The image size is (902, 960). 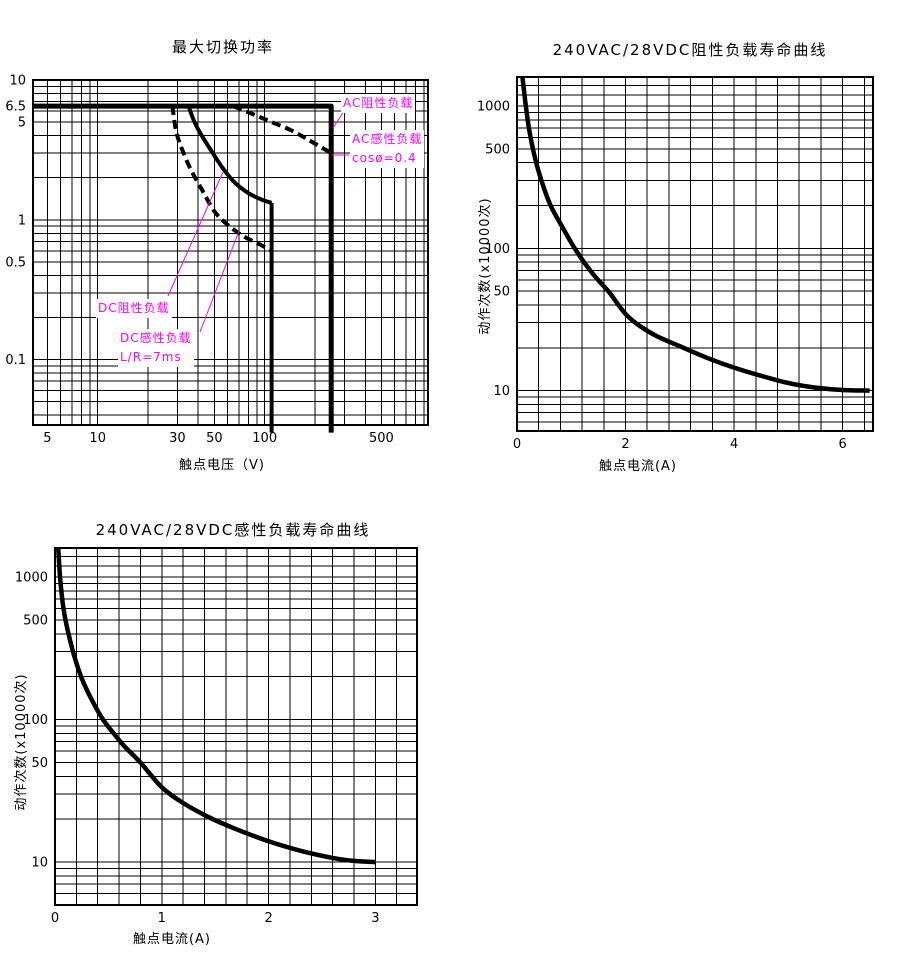 I want to click on curve-label: DC感性负载 L/R=7ms, so click(x=156, y=348).